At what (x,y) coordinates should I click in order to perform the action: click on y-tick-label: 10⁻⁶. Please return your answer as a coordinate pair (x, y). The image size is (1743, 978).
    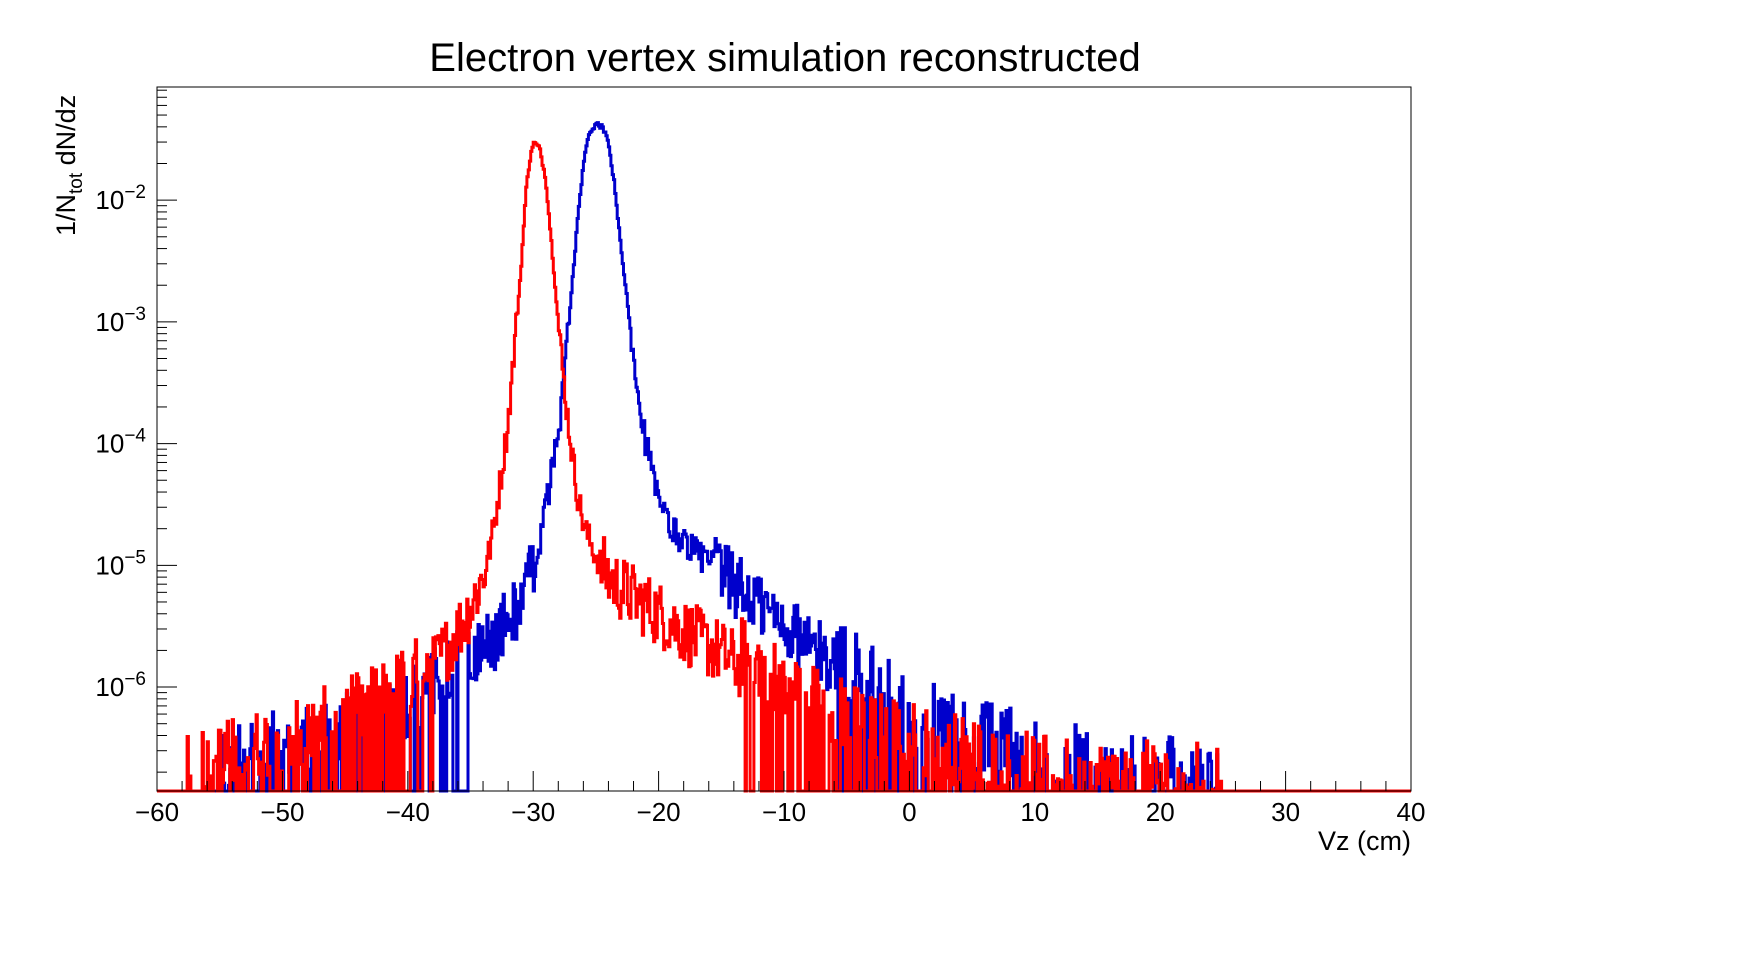
    Looking at the image, I should click on (120, 685).